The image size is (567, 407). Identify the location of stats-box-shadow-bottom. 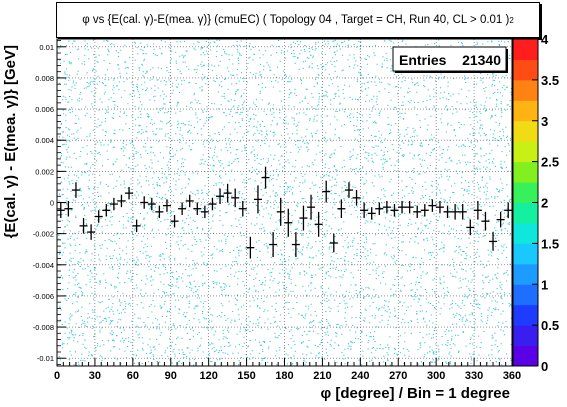
(451, 72).